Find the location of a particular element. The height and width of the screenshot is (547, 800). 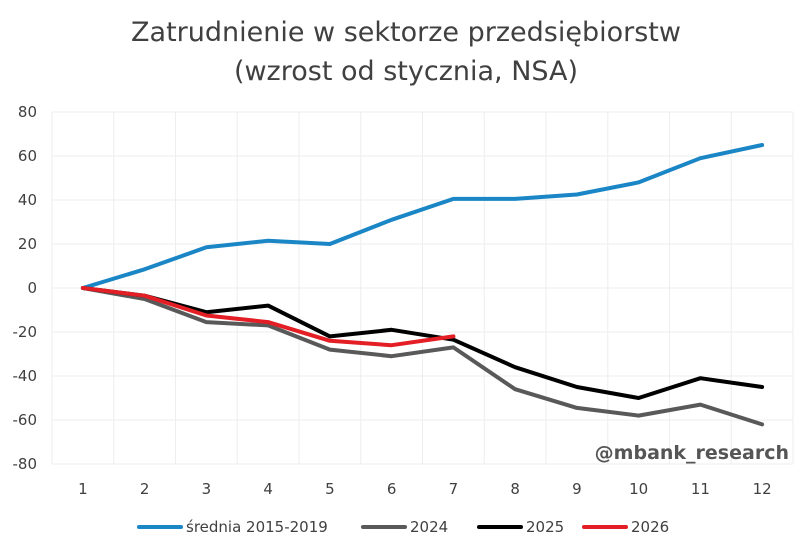

x-tick-label: 5 is located at coordinates (330, 489).